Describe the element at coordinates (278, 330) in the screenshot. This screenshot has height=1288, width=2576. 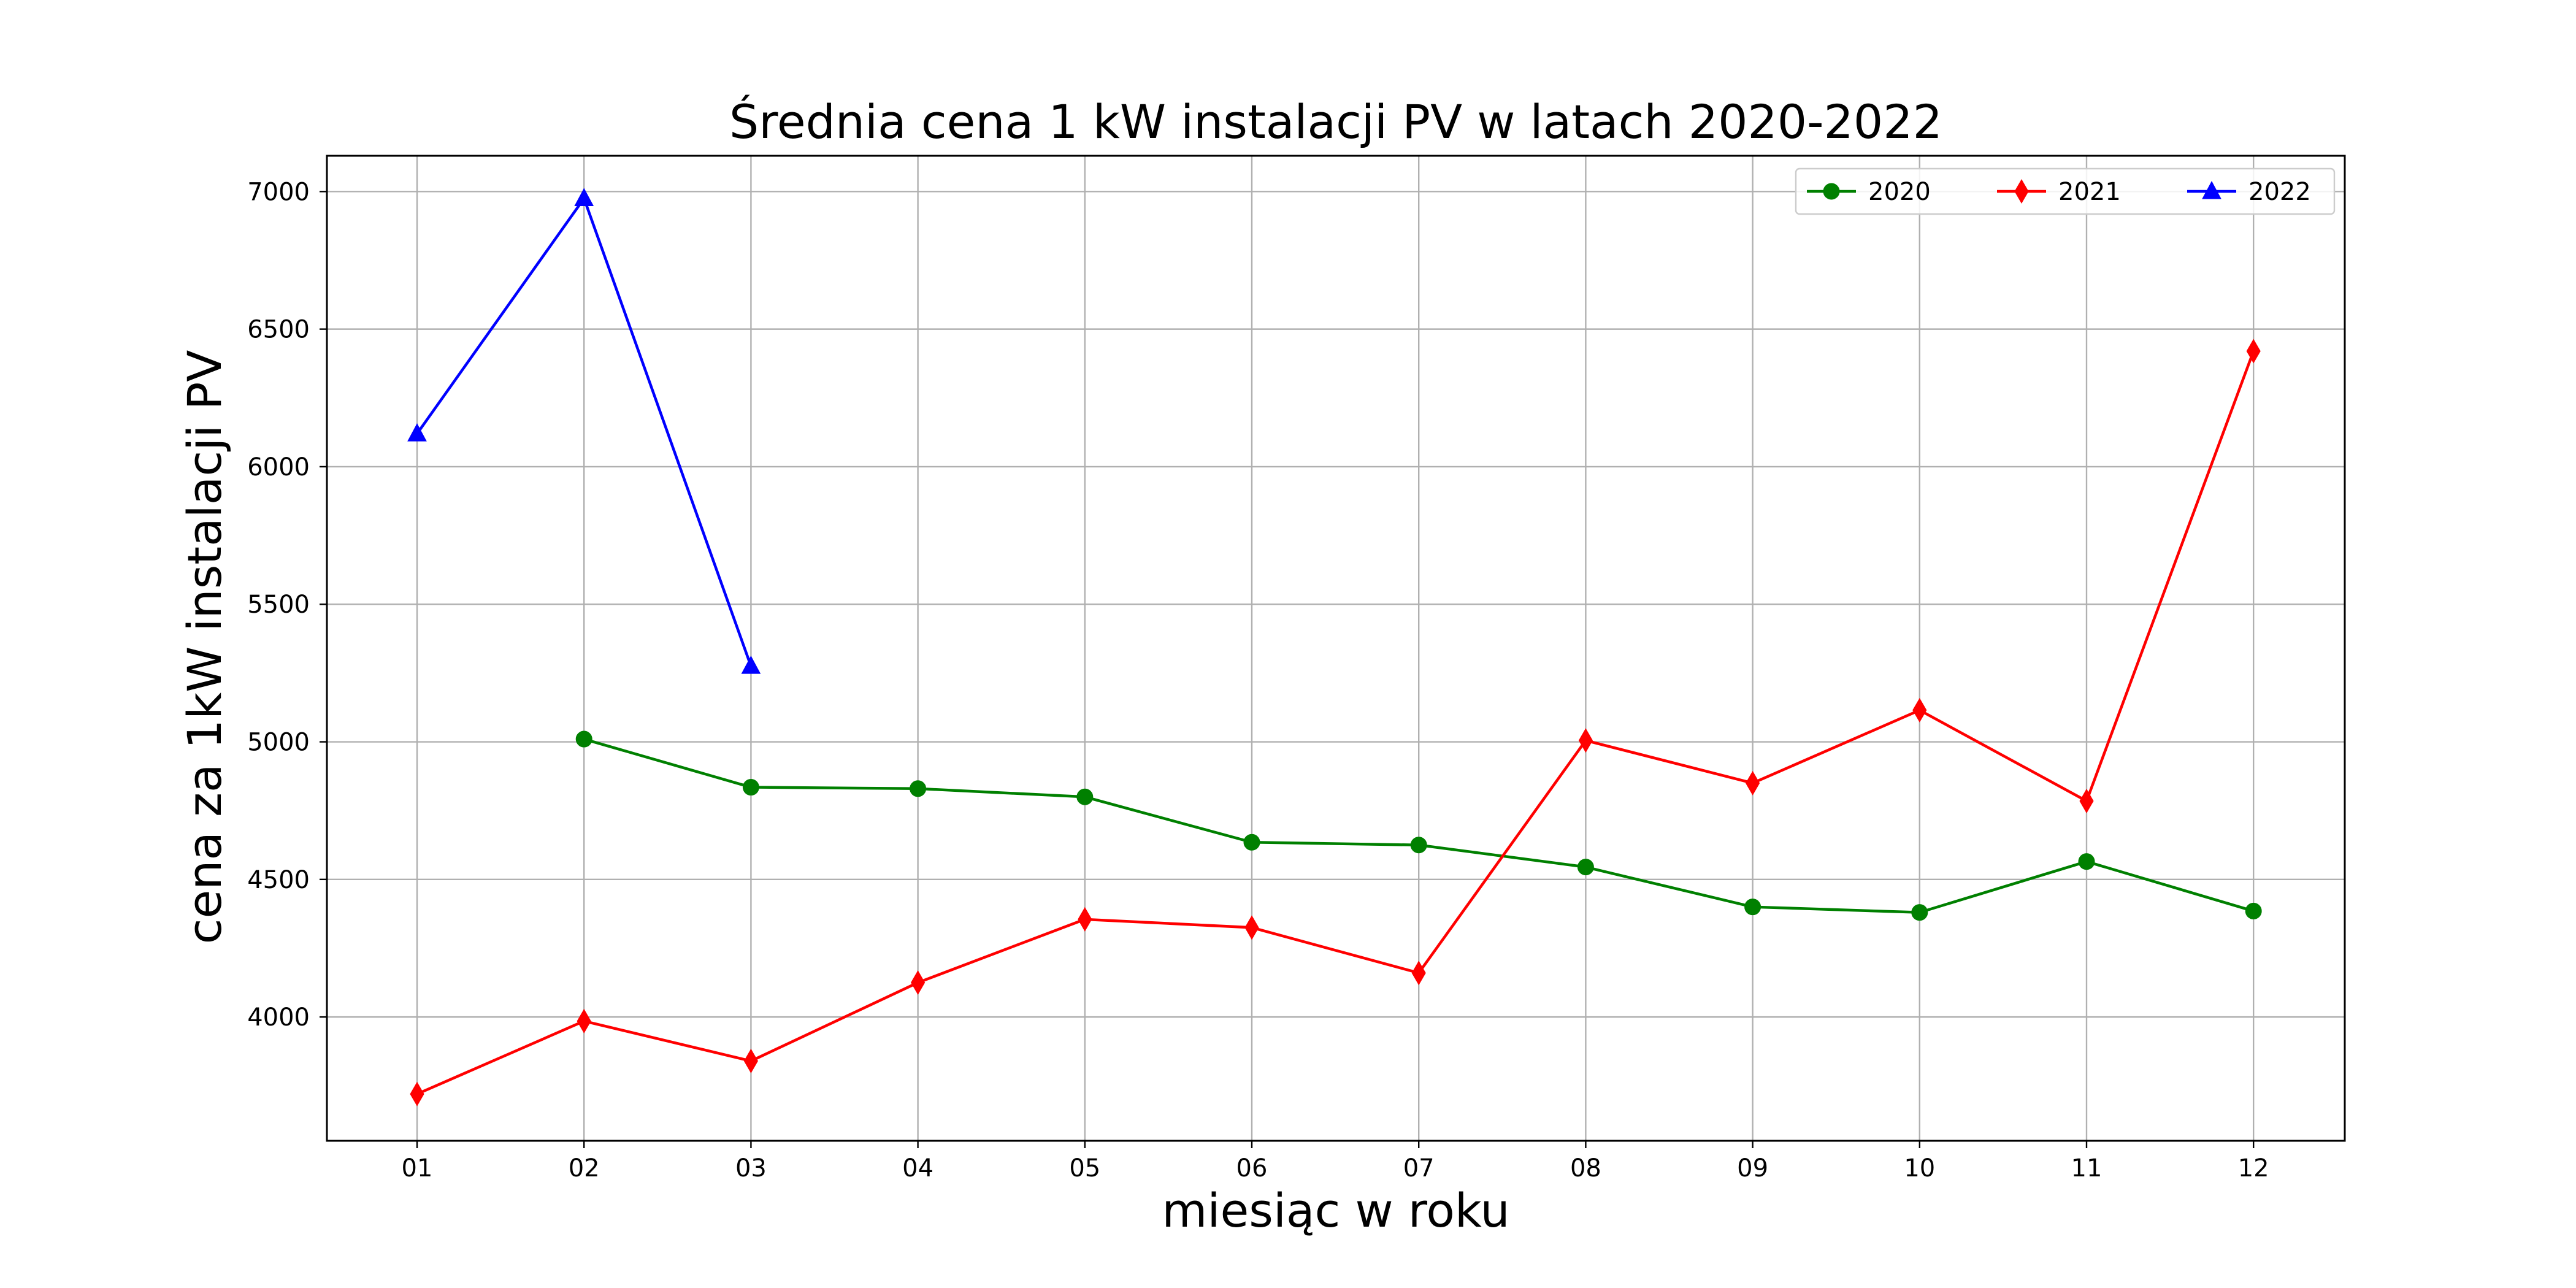
I see `y-tick-label: 6500` at that location.